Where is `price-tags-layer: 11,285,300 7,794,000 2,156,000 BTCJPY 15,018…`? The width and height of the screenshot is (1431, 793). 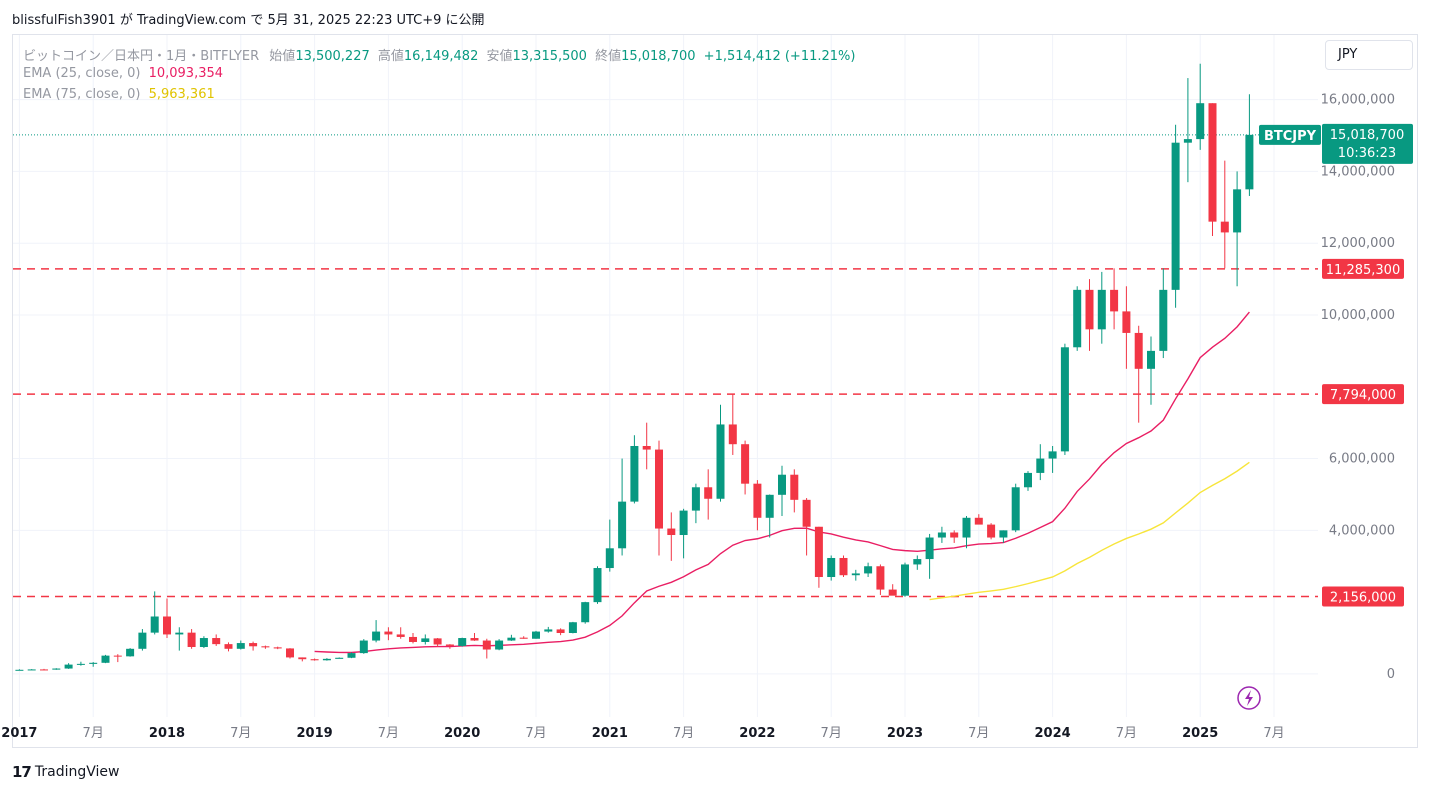 price-tags-layer: 11,285,300 7,794,000 2,156,000 BTCJPY 15,018… is located at coordinates (1325, 416).